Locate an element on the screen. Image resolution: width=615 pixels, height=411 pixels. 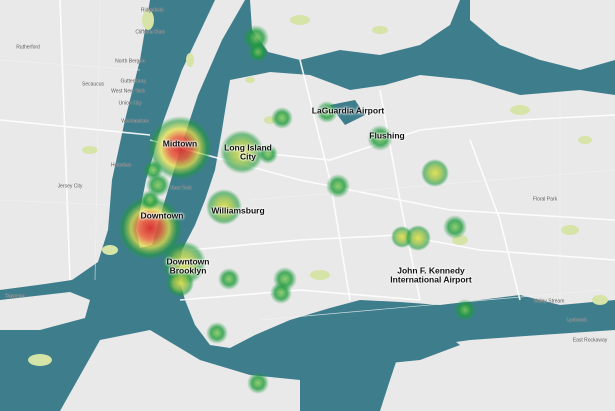
flushing-bay is located at coordinates (347, 112).